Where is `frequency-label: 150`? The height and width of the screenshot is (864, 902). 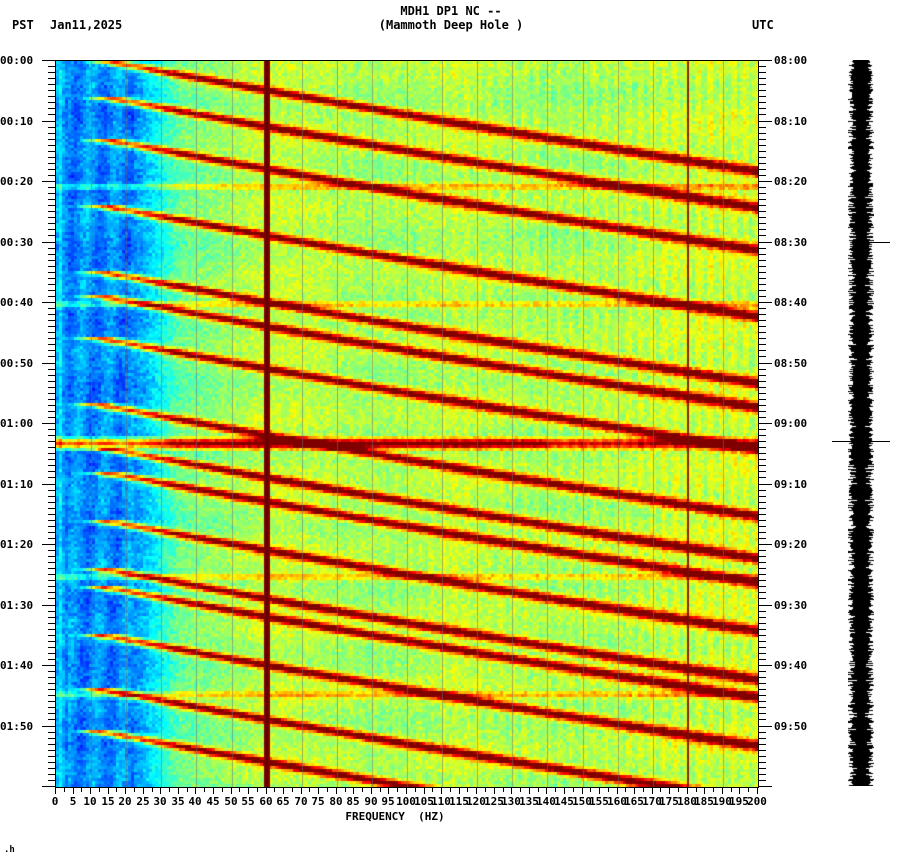
frequency-label: 150 is located at coordinates (582, 801).